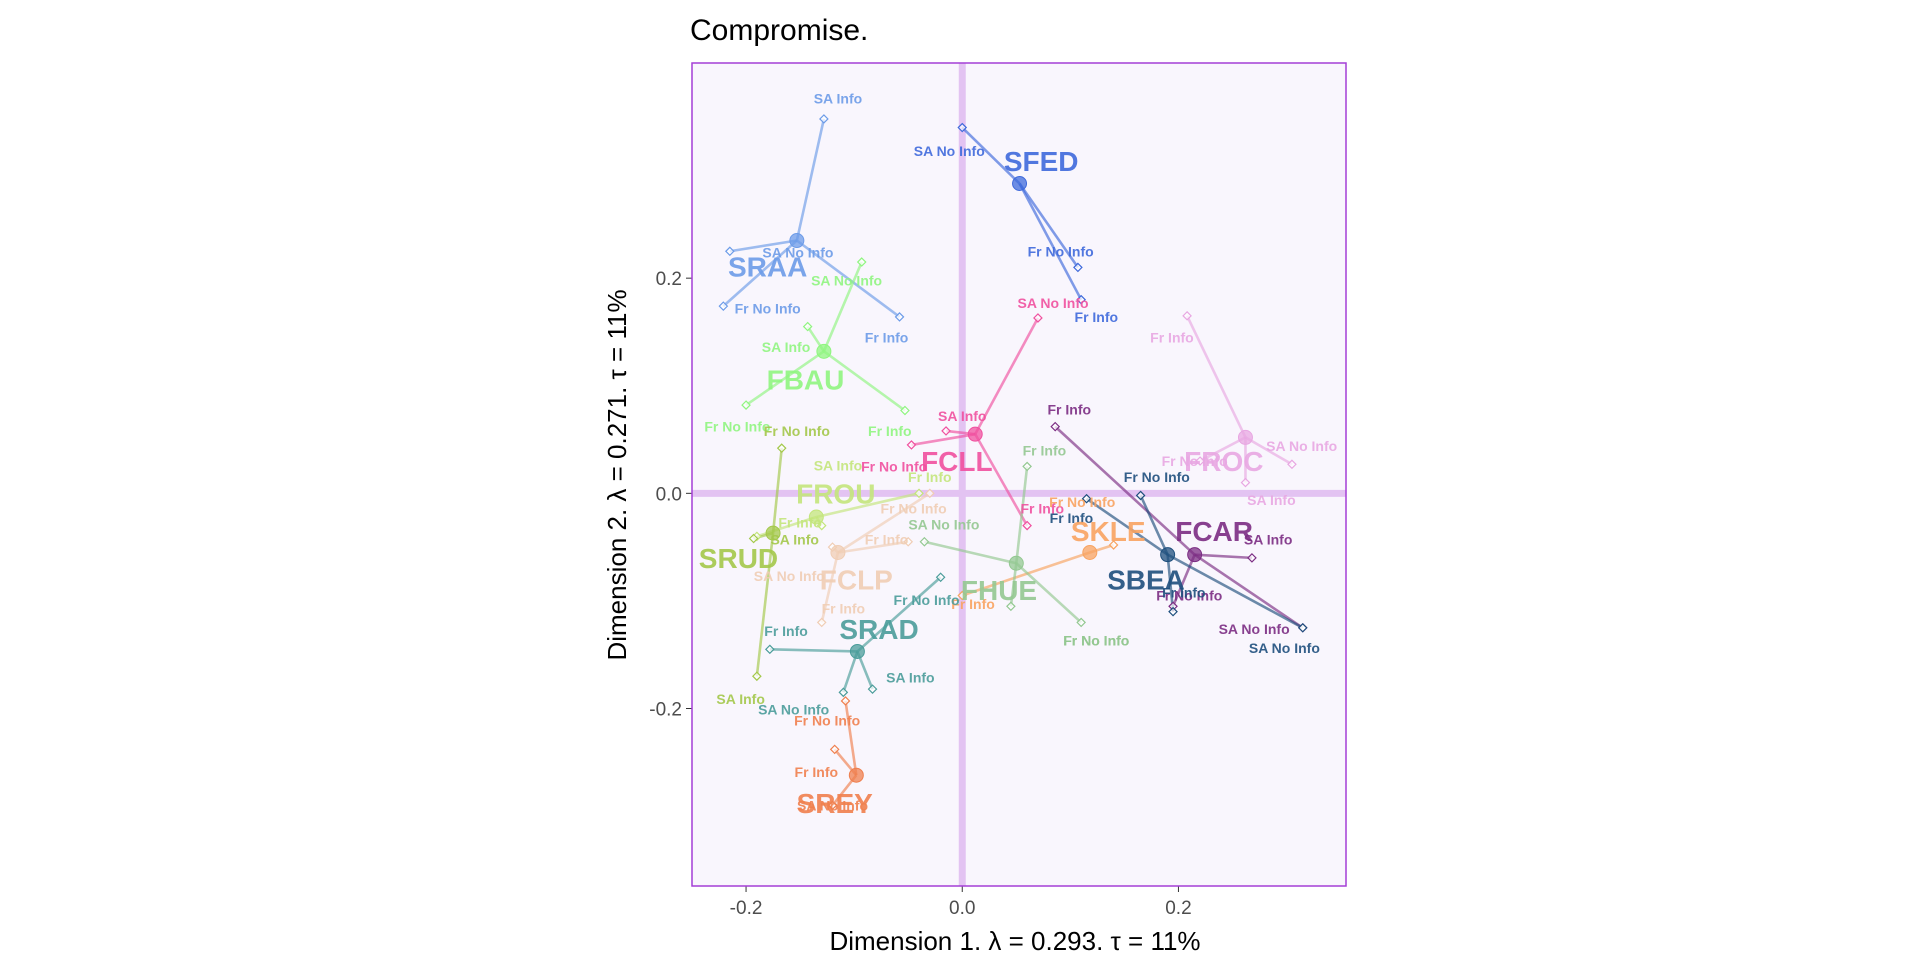 Image resolution: width=1920 pixels, height=960 pixels. Describe the element at coordinates (806, 379) in the screenshot. I see `group-label: FBAU` at that location.